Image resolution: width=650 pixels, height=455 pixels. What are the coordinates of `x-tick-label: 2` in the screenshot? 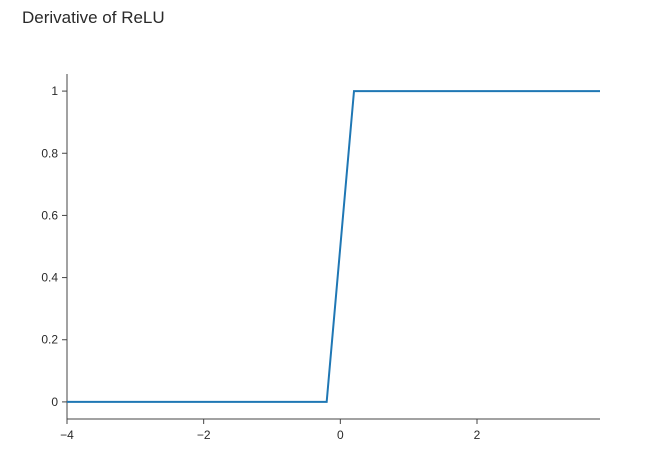 It's located at (477, 435).